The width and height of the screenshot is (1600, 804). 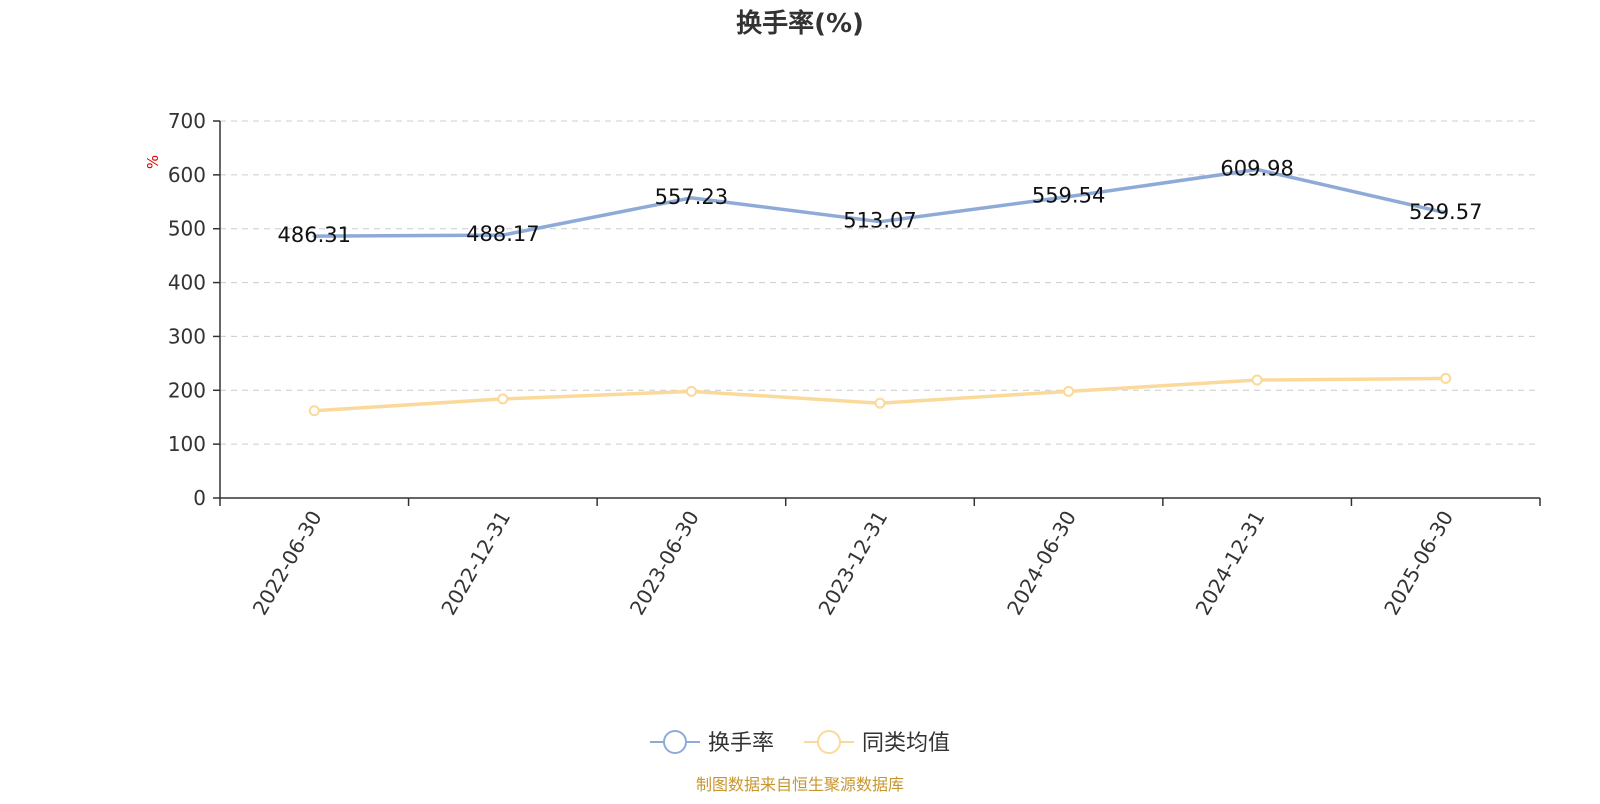 I want to click on y-axis-unit: %, so click(x=153, y=162).